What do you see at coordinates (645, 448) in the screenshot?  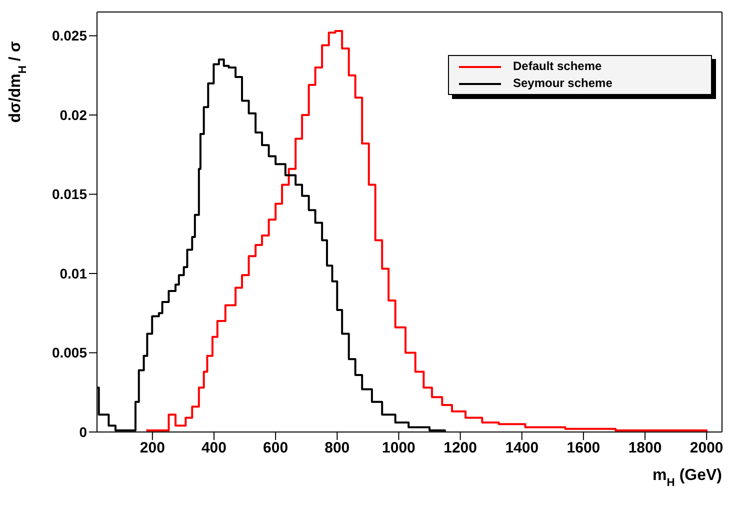 I see `x-tick-label: 1800` at bounding box center [645, 448].